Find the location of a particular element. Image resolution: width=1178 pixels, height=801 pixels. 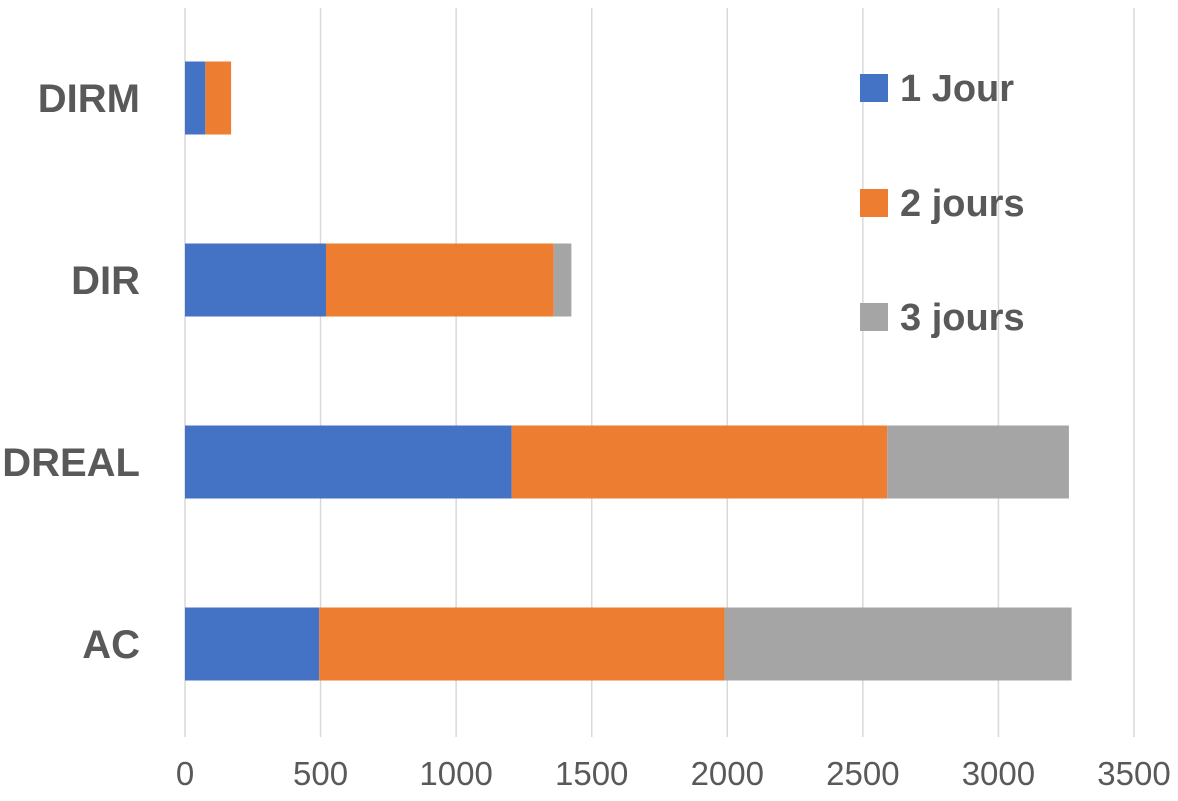

legend-label: 2 jours is located at coordinates (962, 204).